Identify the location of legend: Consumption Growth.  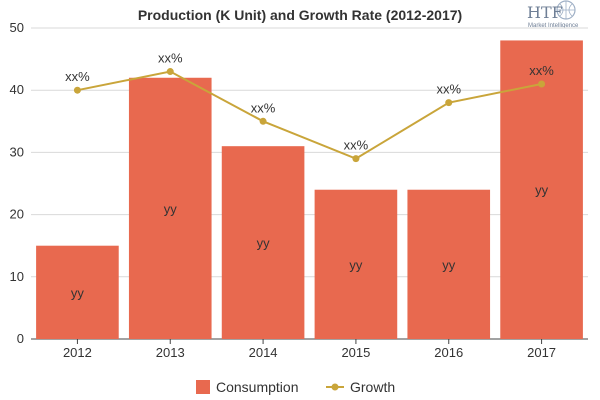
(295, 387).